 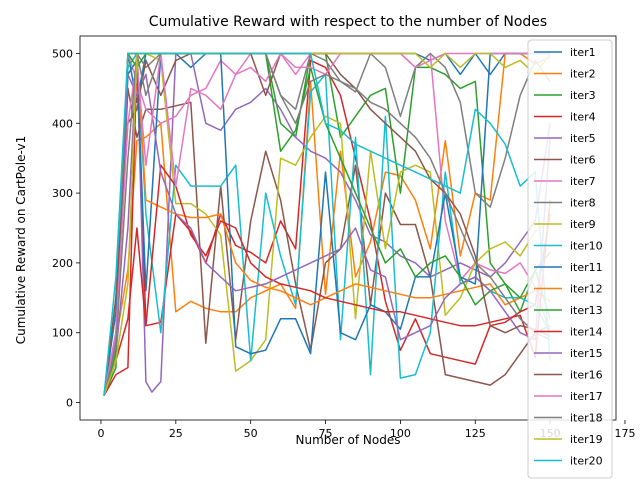 I want to click on x-tick-label: 50, so click(x=251, y=433).